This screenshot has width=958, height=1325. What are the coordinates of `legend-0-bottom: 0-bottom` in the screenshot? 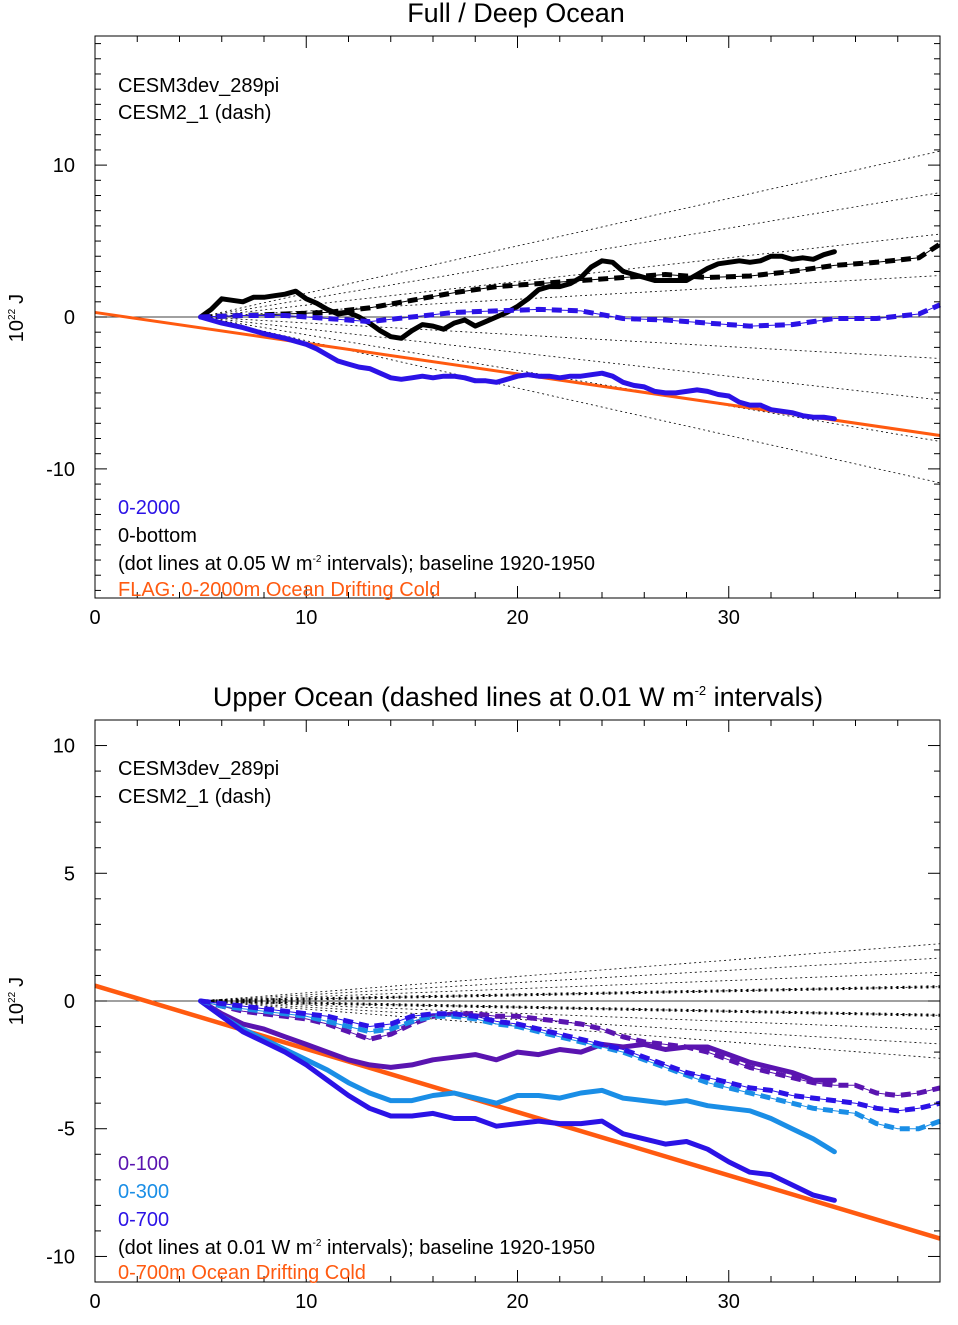 It's located at (157, 536).